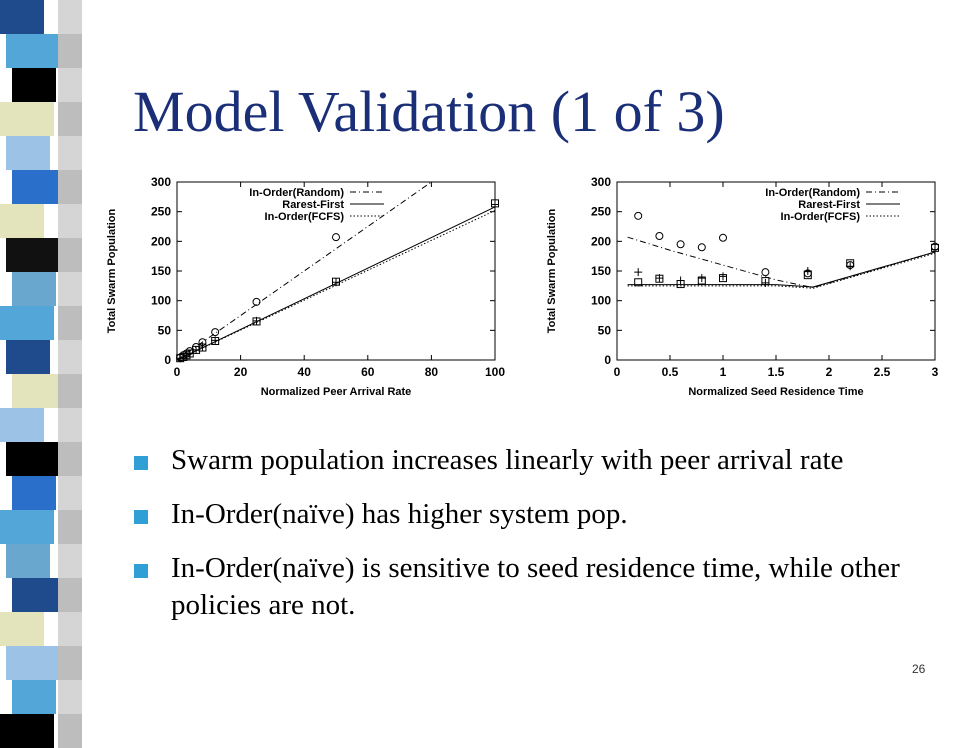 The image size is (960, 748). I want to click on bullet-item: In-Order(naïve) has higher system pop., so click(530, 514).